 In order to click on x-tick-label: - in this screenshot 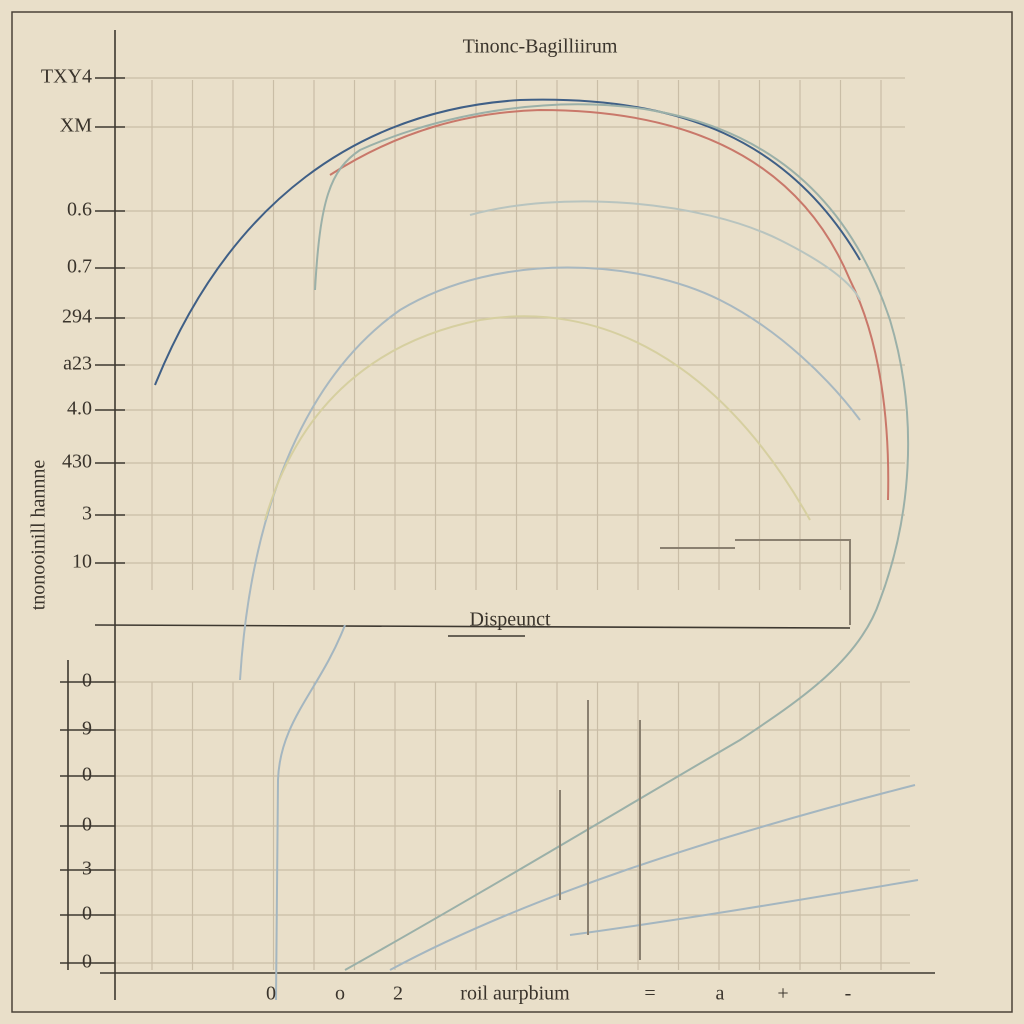, I will do `click(848, 994)`.